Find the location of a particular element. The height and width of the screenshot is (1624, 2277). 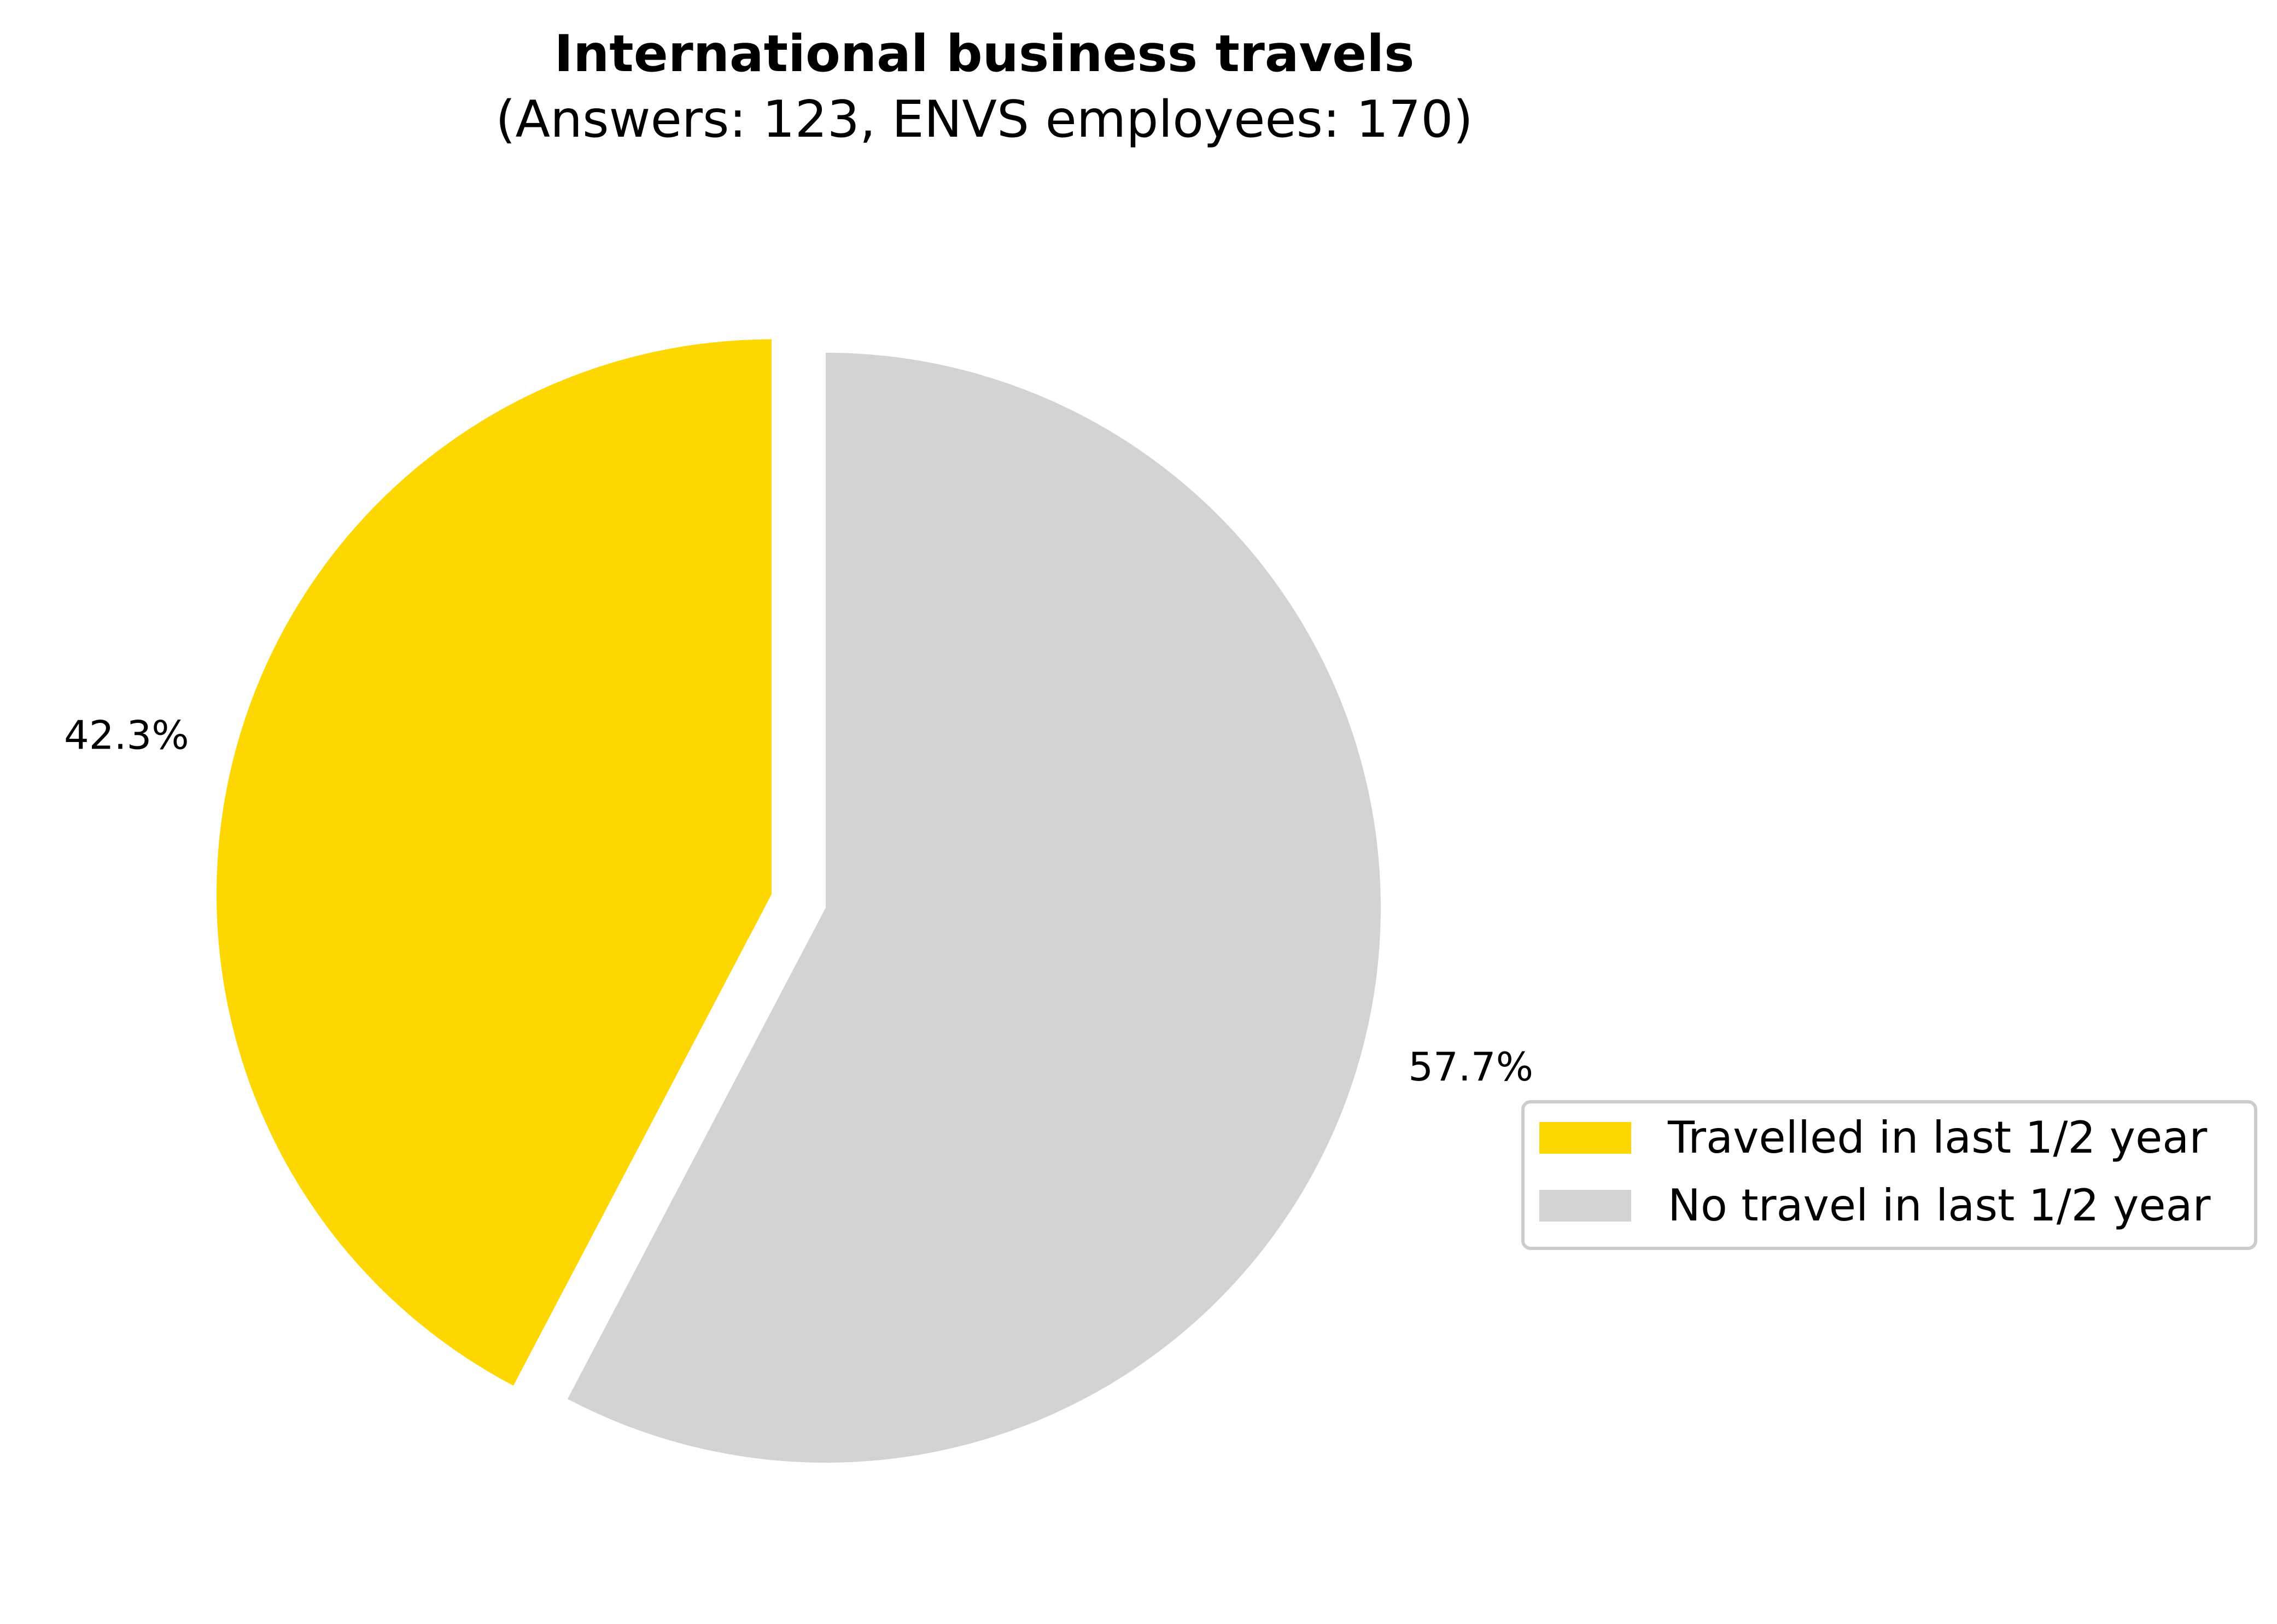

chart-subtitle: (Answers: 123, ENVS employees: 170) is located at coordinates (984, 120).